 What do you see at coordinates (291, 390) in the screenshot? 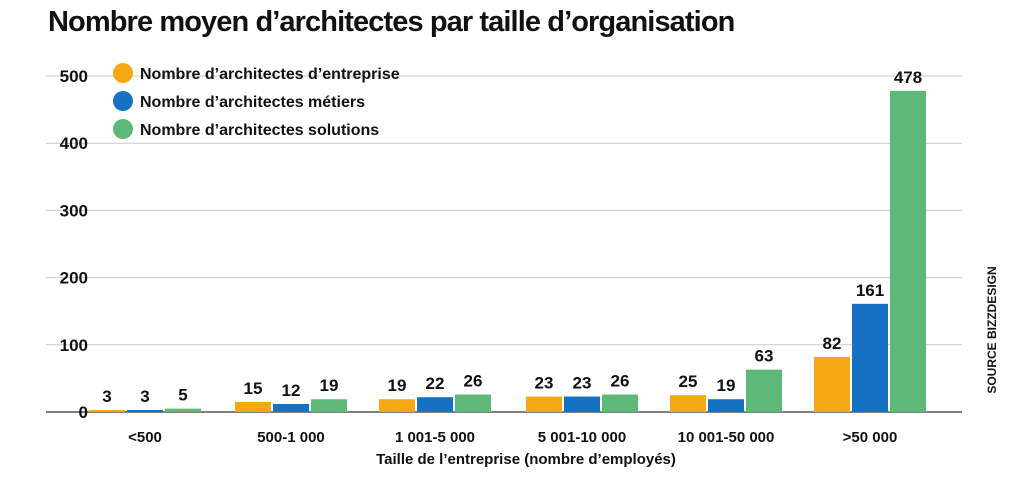
I see `data-label: 12` at bounding box center [291, 390].